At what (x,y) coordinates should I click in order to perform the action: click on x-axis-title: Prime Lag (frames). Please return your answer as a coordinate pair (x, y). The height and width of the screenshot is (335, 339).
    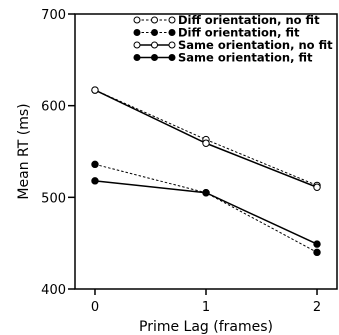
    Looking at the image, I should click on (206, 327).